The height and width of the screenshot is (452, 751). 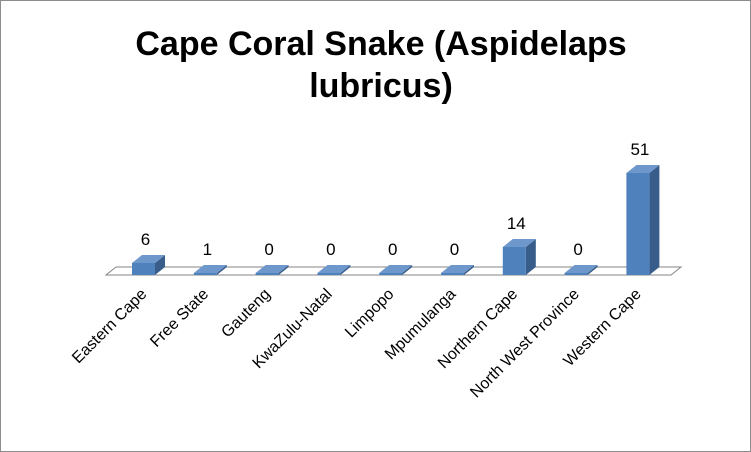 What do you see at coordinates (145, 239) in the screenshot?
I see `value-label-0: 6` at bounding box center [145, 239].